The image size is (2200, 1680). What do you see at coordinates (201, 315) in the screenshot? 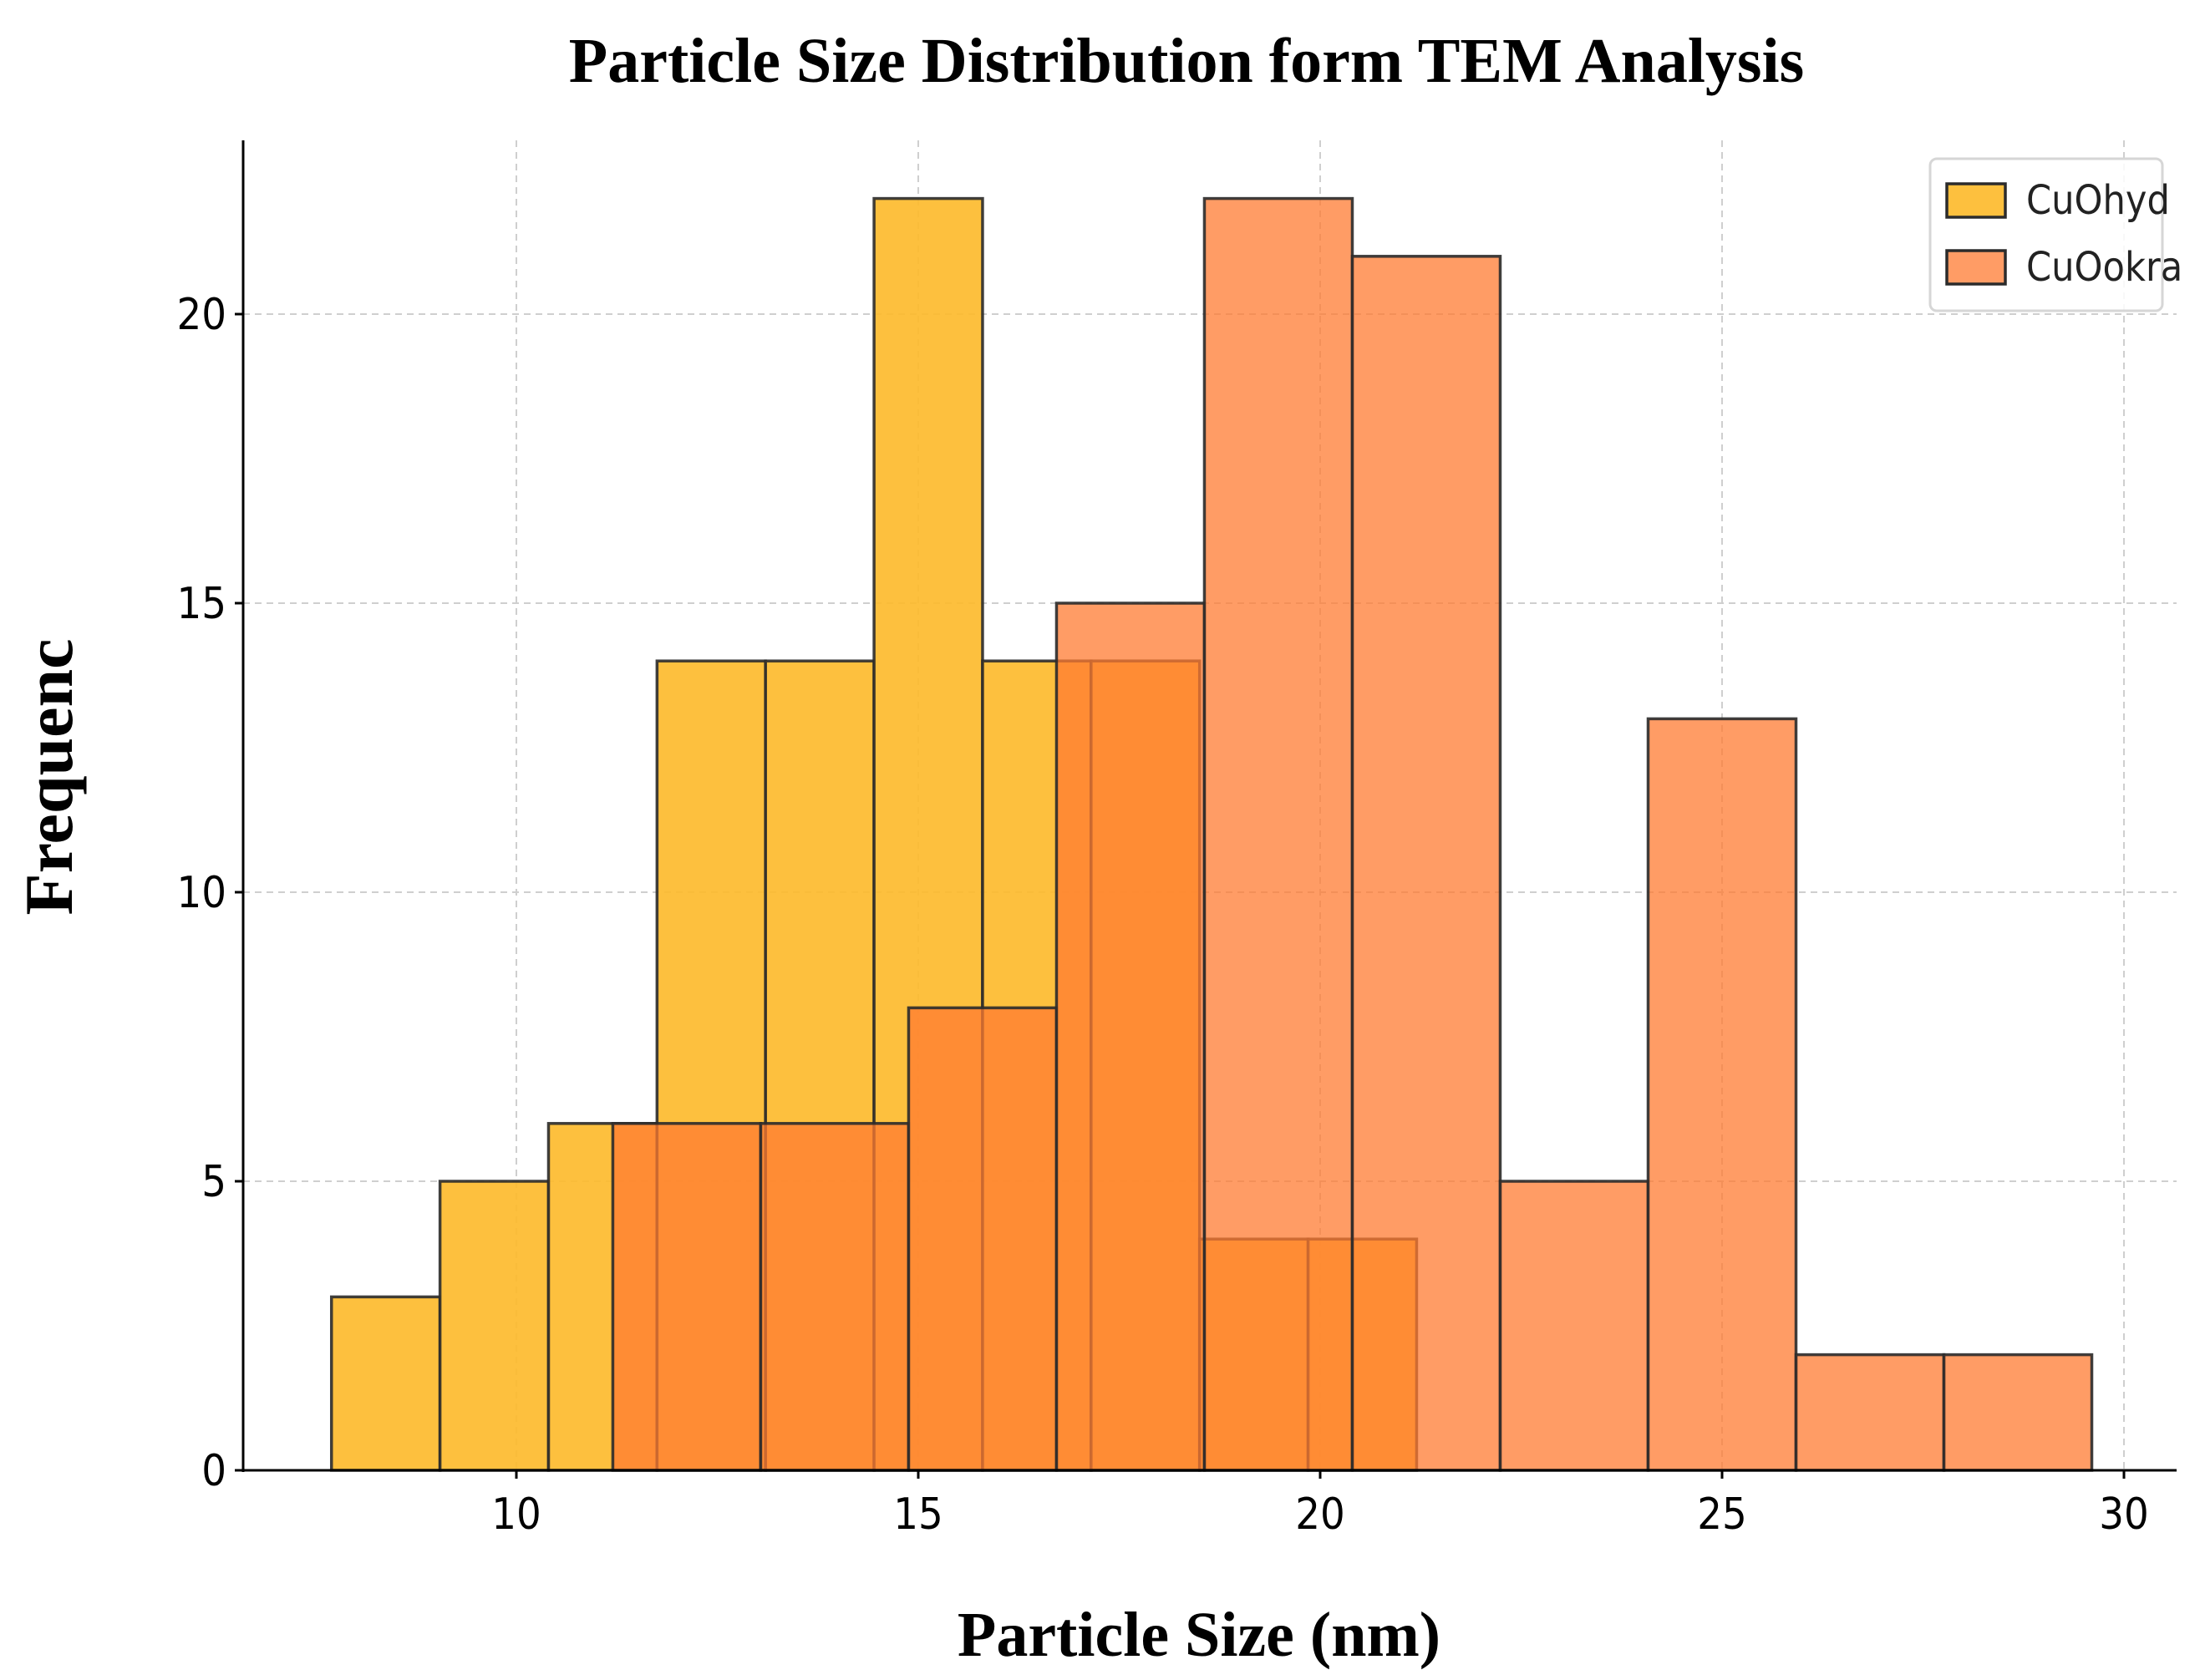
I see `y-tick-label: 20` at bounding box center [201, 315].